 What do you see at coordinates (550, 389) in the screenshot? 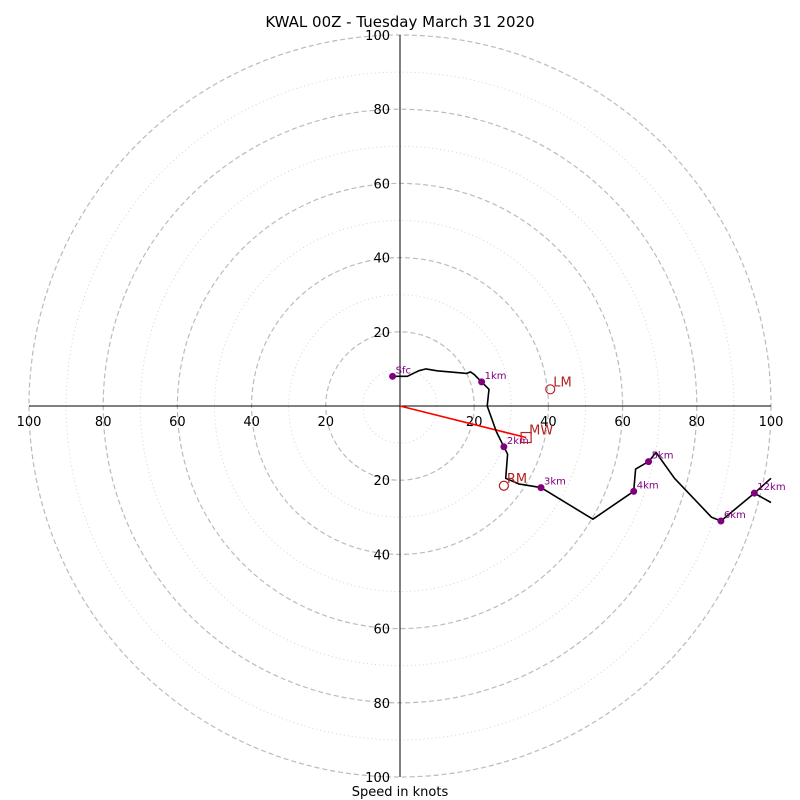
I see `storm-marker-lm` at bounding box center [550, 389].